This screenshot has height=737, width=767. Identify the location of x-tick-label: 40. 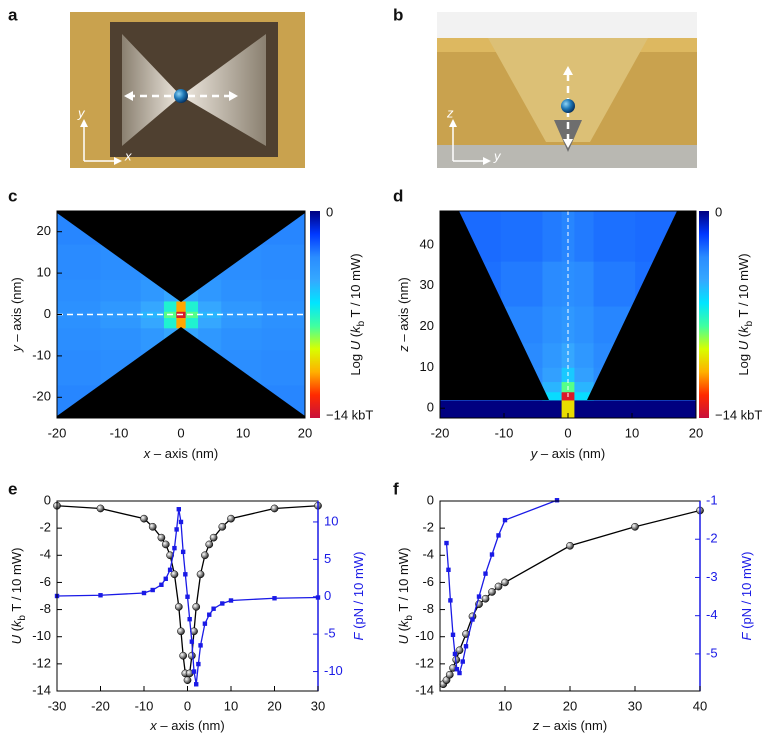
(700, 705).